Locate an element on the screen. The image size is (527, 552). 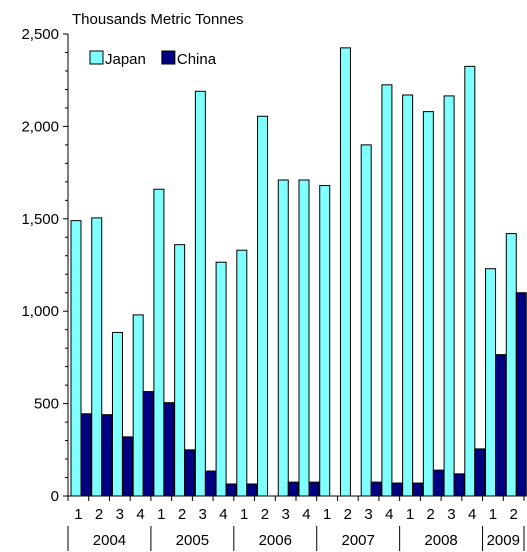
year-label: 2004 is located at coordinates (109, 540).